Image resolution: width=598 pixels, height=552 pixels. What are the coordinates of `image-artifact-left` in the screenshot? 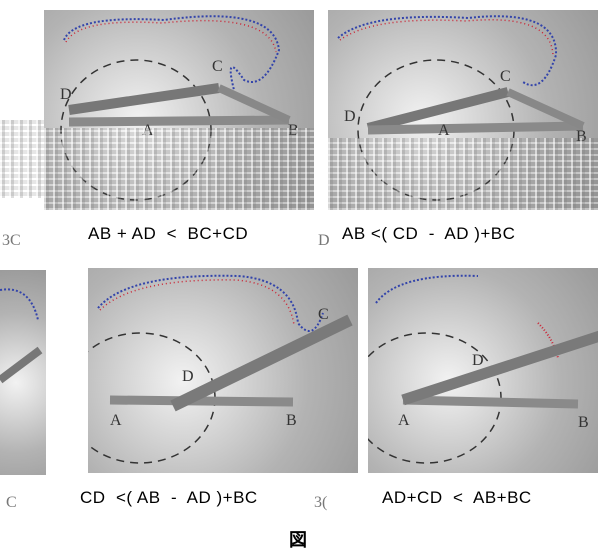 It's located at (22, 159).